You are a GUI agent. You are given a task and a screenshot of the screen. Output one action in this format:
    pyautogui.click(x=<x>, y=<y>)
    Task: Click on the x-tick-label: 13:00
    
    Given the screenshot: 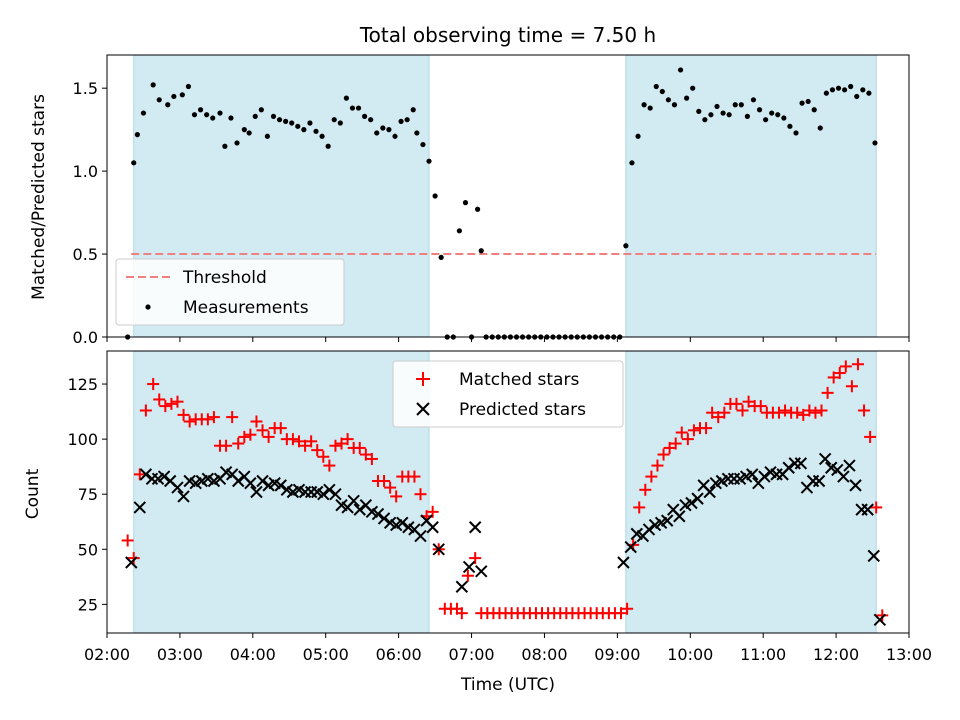 What is the action you would take?
    pyautogui.click(x=909, y=654)
    